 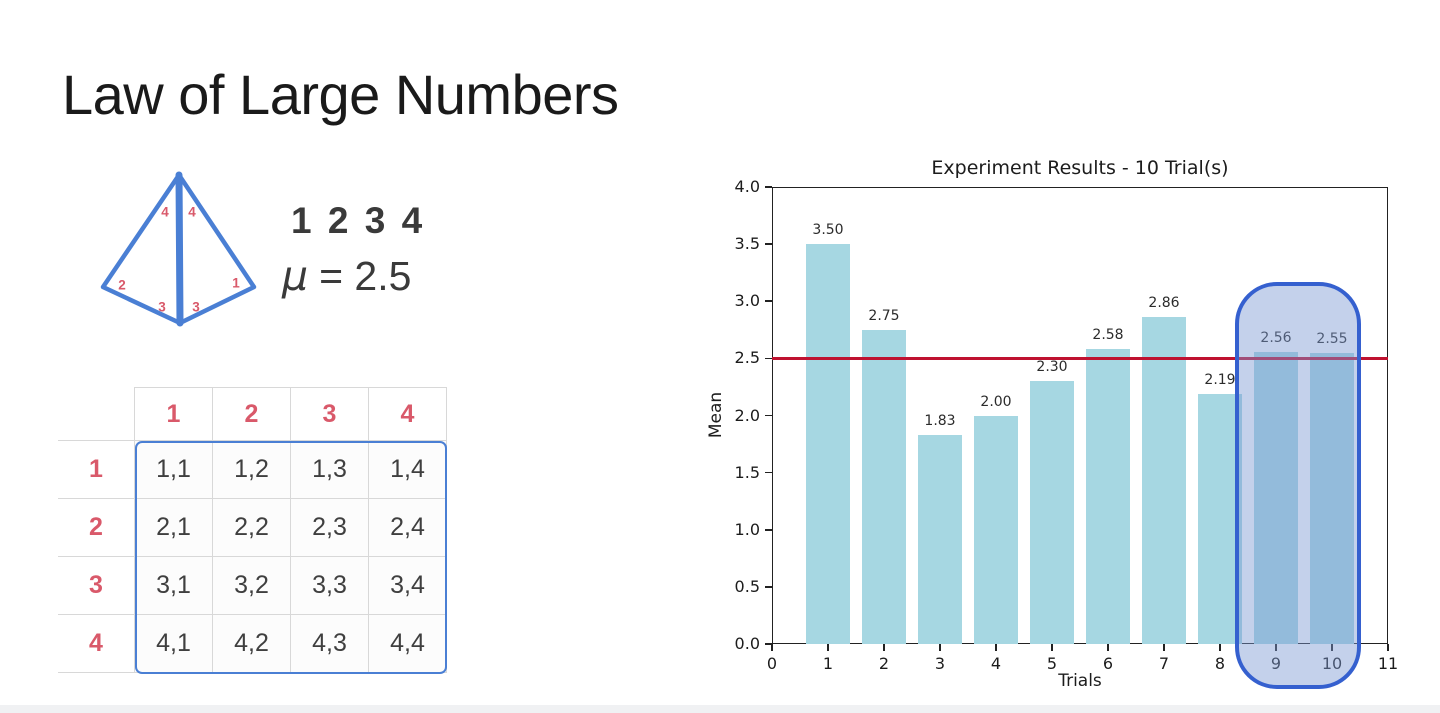 I want to click on table-cell: 4,1, so click(x=174, y=644).